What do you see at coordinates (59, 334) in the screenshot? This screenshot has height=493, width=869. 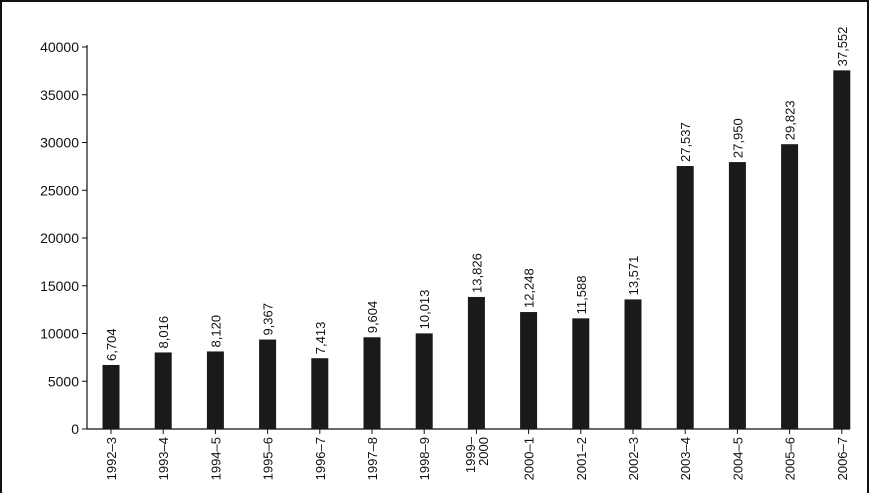 I see `y-tick-label: 10000` at bounding box center [59, 334].